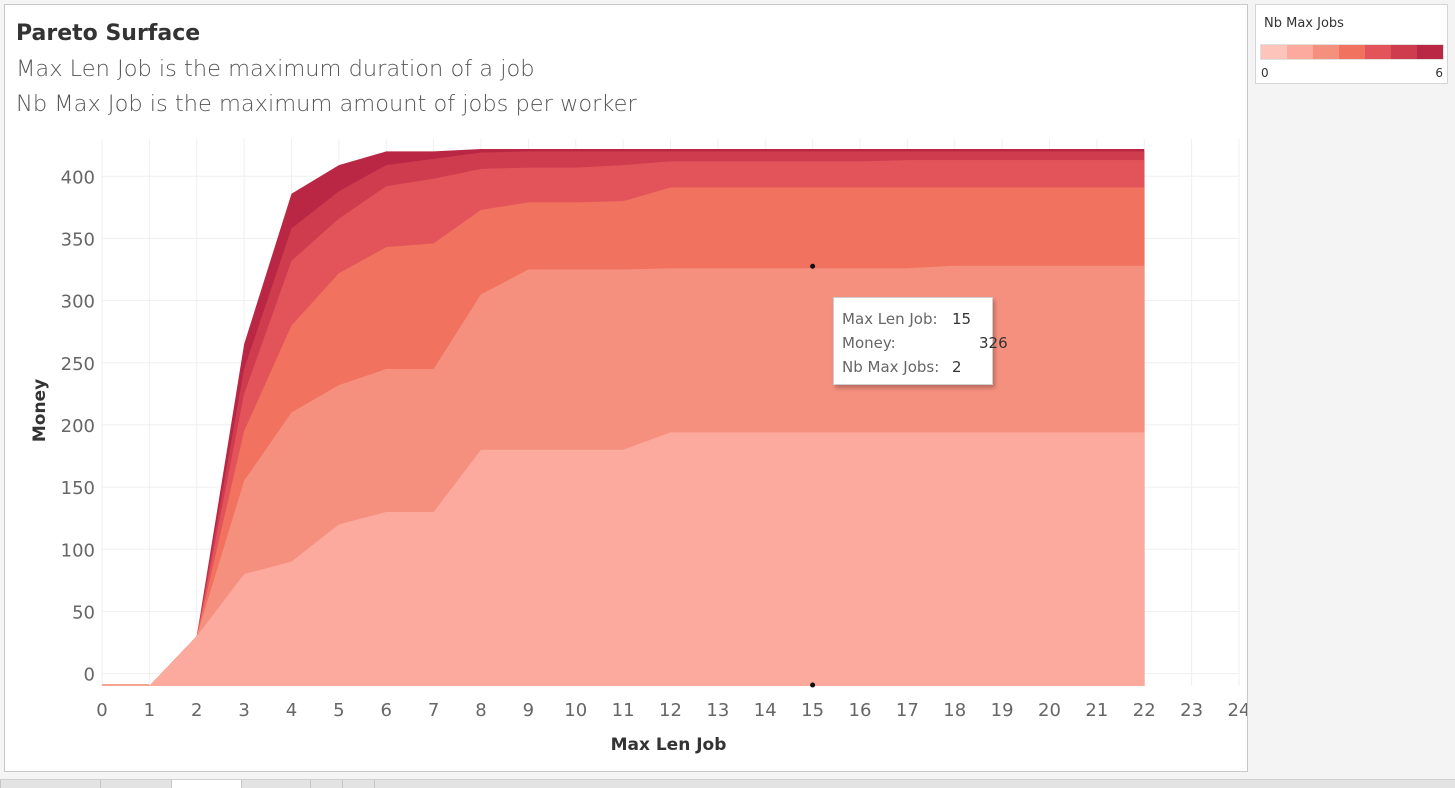  I want to click on tooltip-row: Nb Max Jobs: 2, so click(902, 367).